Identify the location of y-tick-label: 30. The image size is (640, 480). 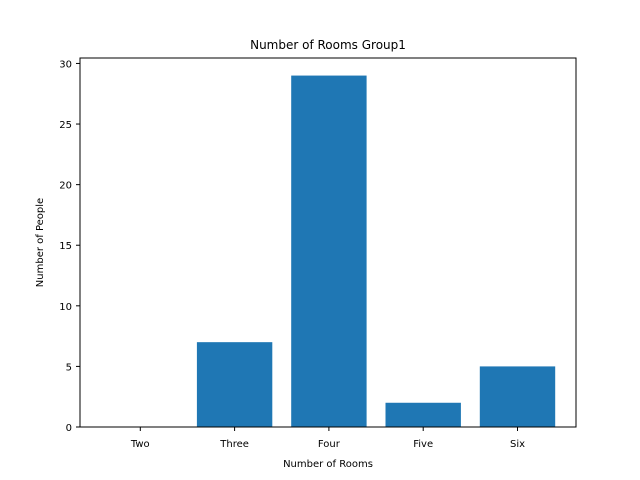
(65, 64).